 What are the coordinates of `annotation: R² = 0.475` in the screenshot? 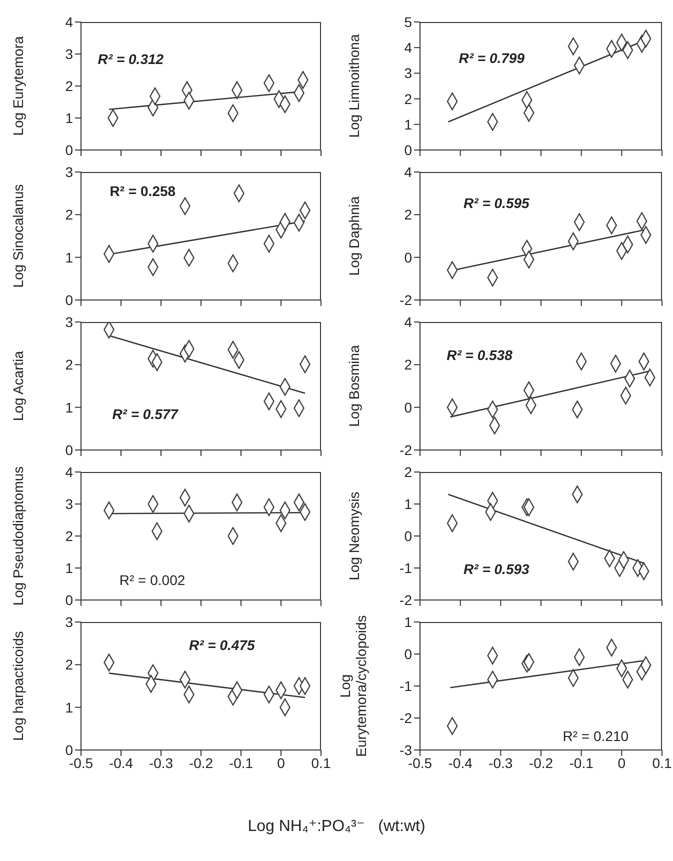 It's located at (222, 645).